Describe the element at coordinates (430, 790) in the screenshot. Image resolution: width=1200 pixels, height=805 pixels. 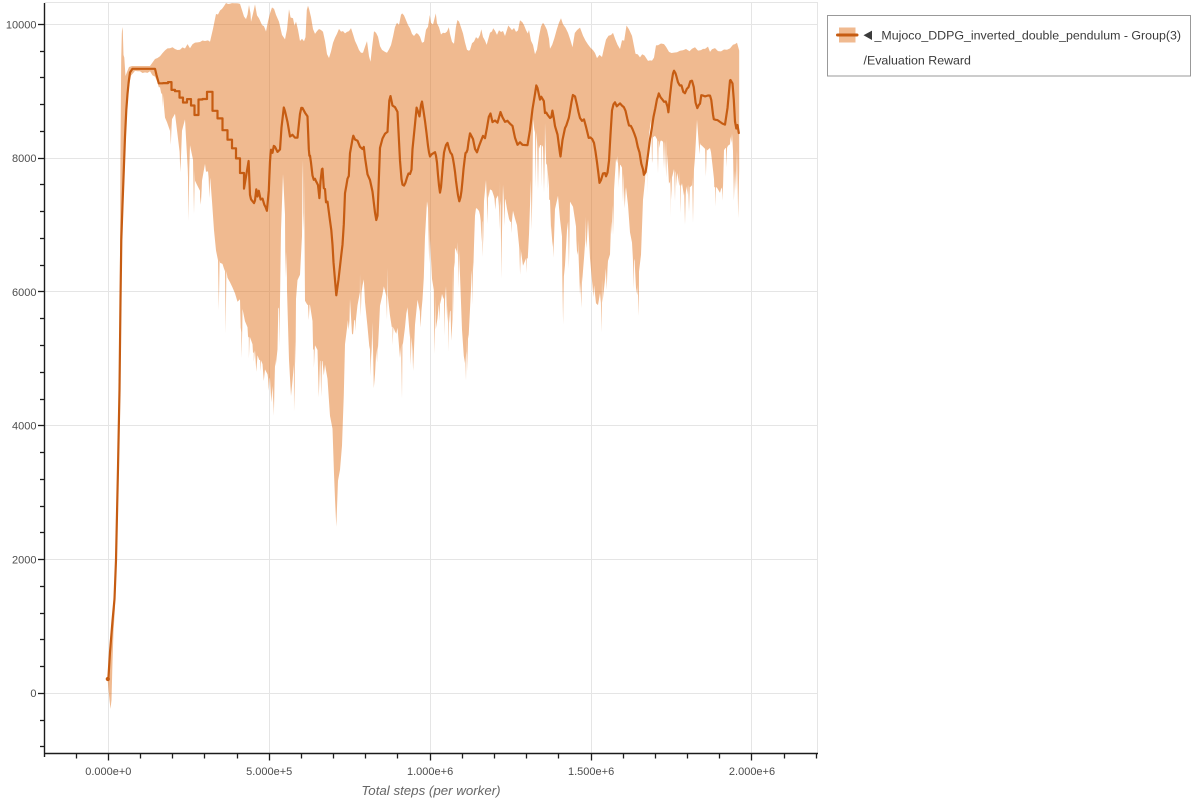
I see `svg-text: Total steps (per worker)` at that location.